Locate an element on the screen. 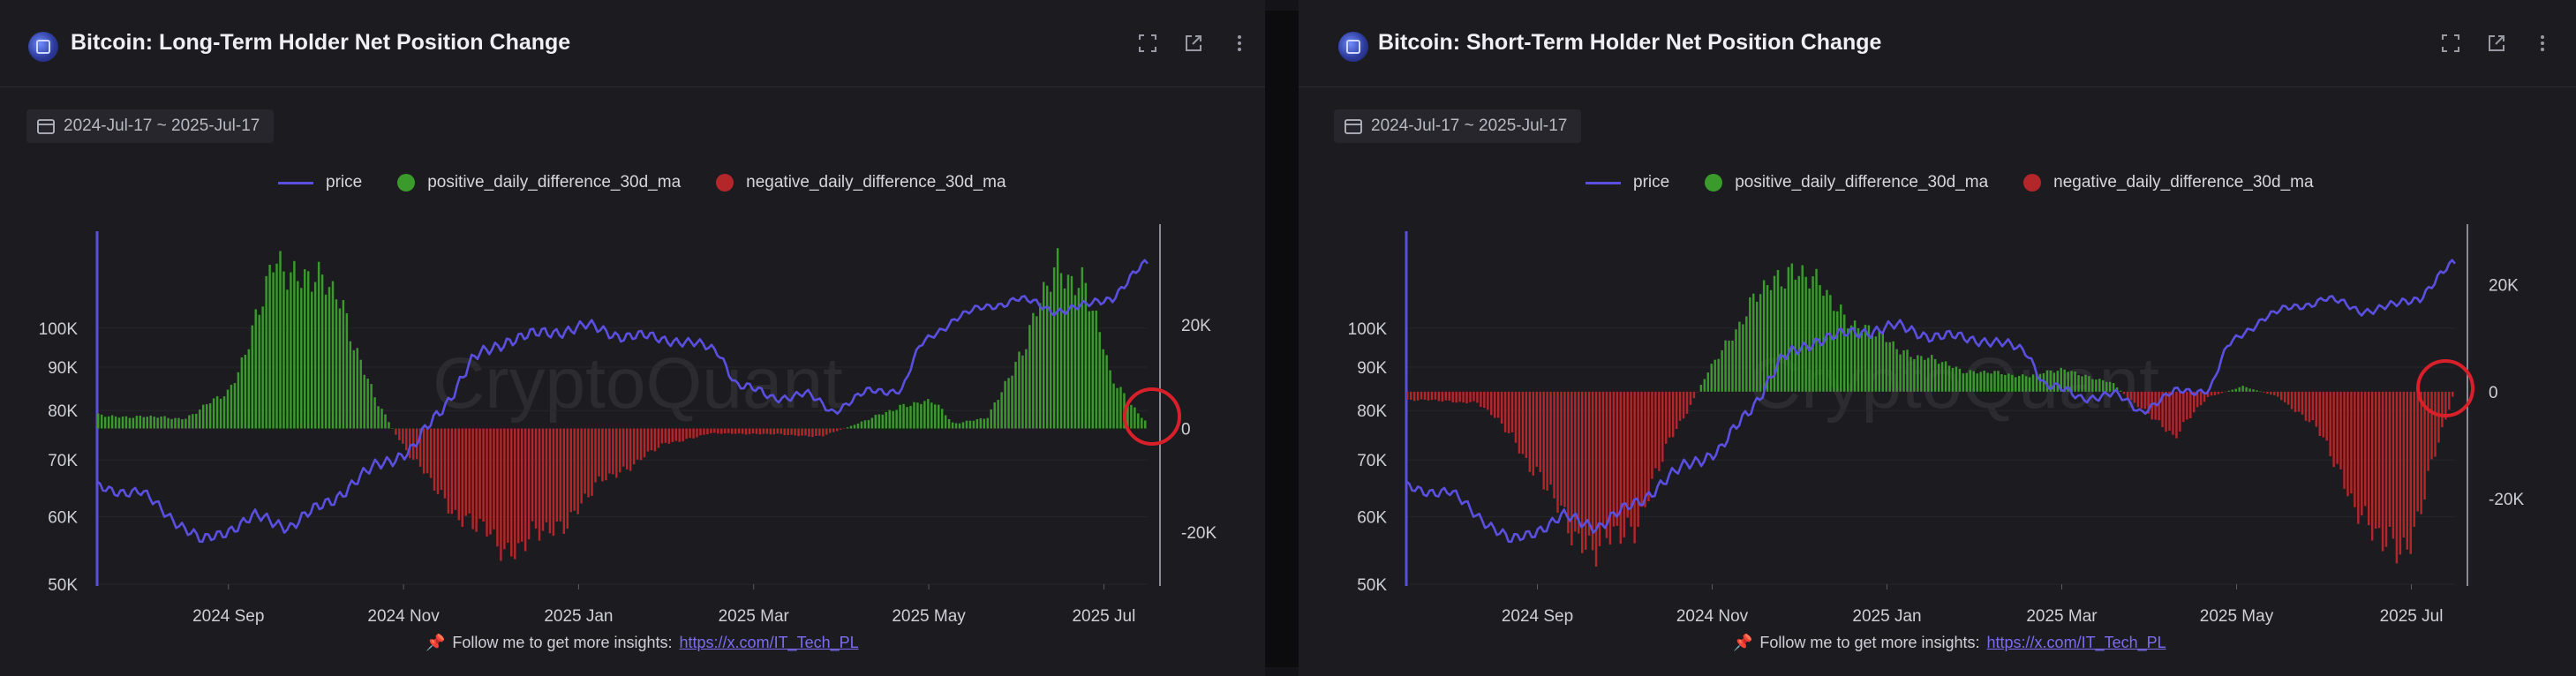 This screenshot has width=2576, height=676. legend-positive-swatch is located at coordinates (1714, 183).